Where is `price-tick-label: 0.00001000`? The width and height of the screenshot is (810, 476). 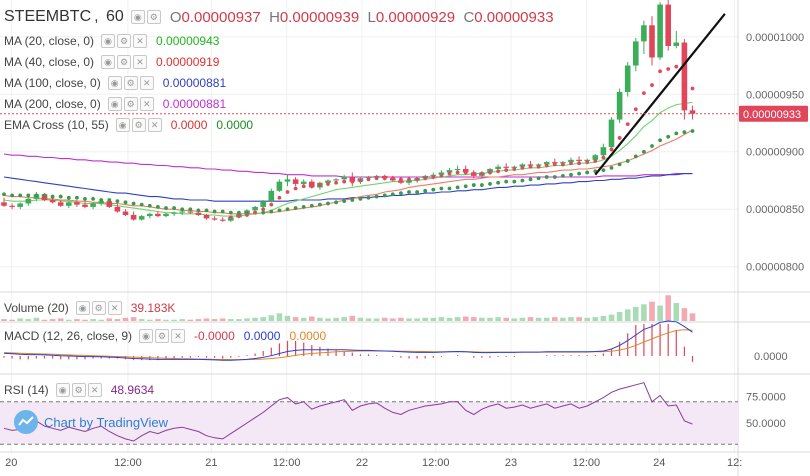 price-tick-label: 0.00001000 is located at coordinates (775, 38).